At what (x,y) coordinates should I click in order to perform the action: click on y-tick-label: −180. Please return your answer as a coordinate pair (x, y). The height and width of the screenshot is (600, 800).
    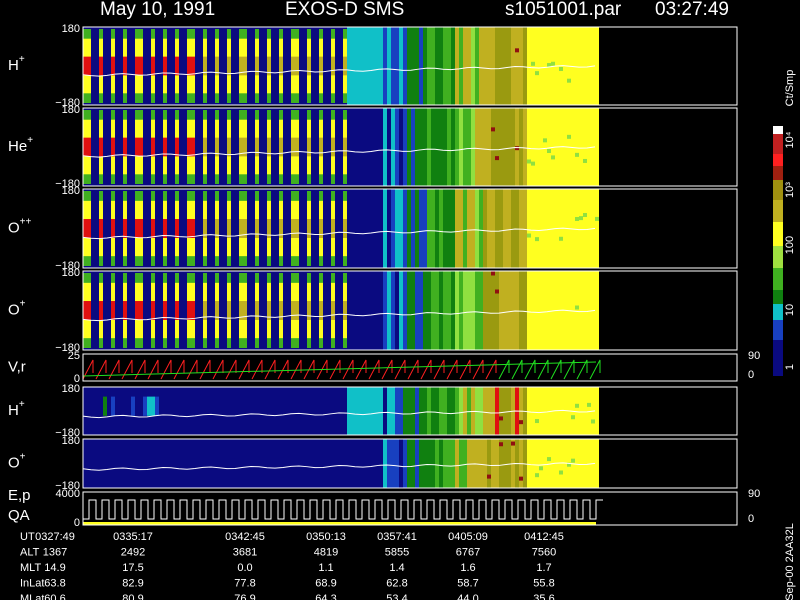
    Looking at the image, I should click on (67, 433).